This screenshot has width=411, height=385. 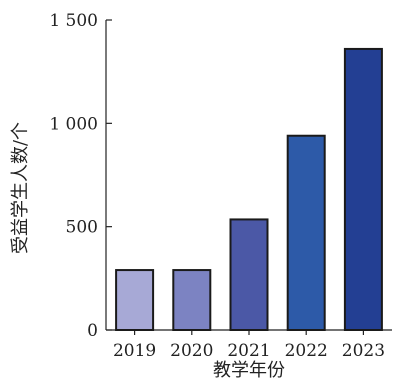 I want to click on x-axis: 2019 2020 2021 2022 2023, so click(x=249, y=345).